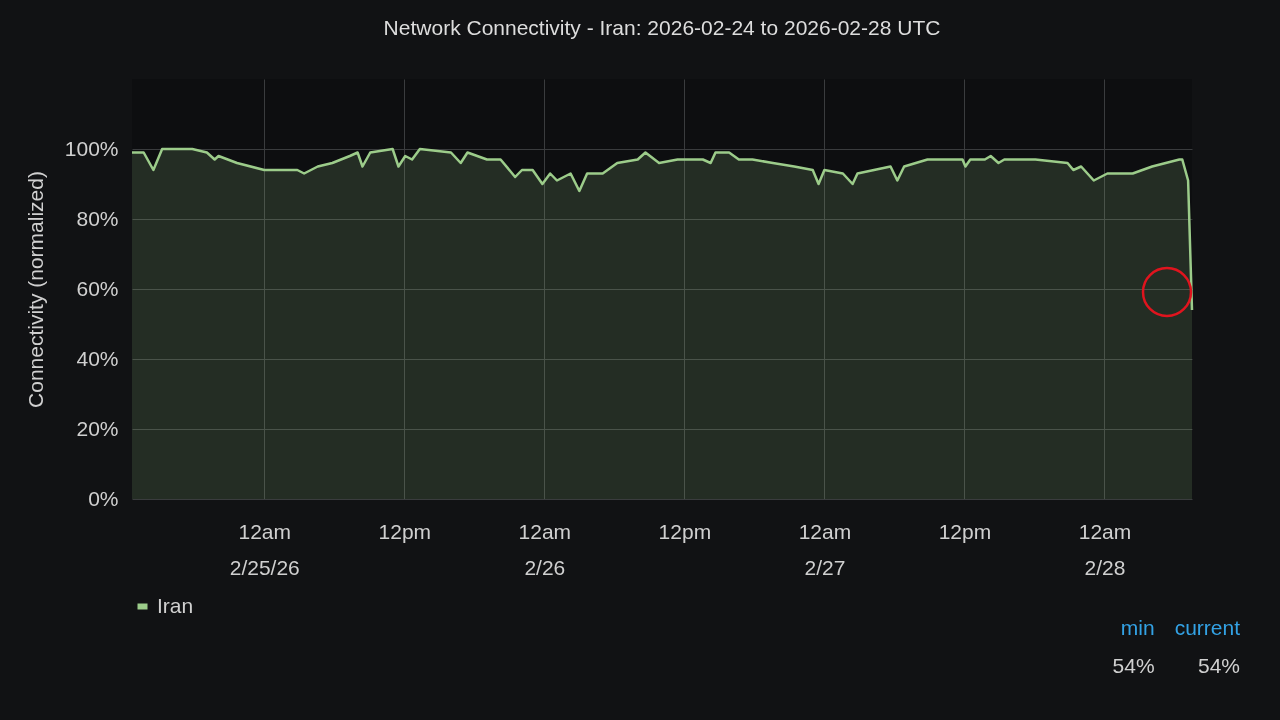 The height and width of the screenshot is (720, 1280). I want to click on y-tick-label: 100%, so click(91, 148).